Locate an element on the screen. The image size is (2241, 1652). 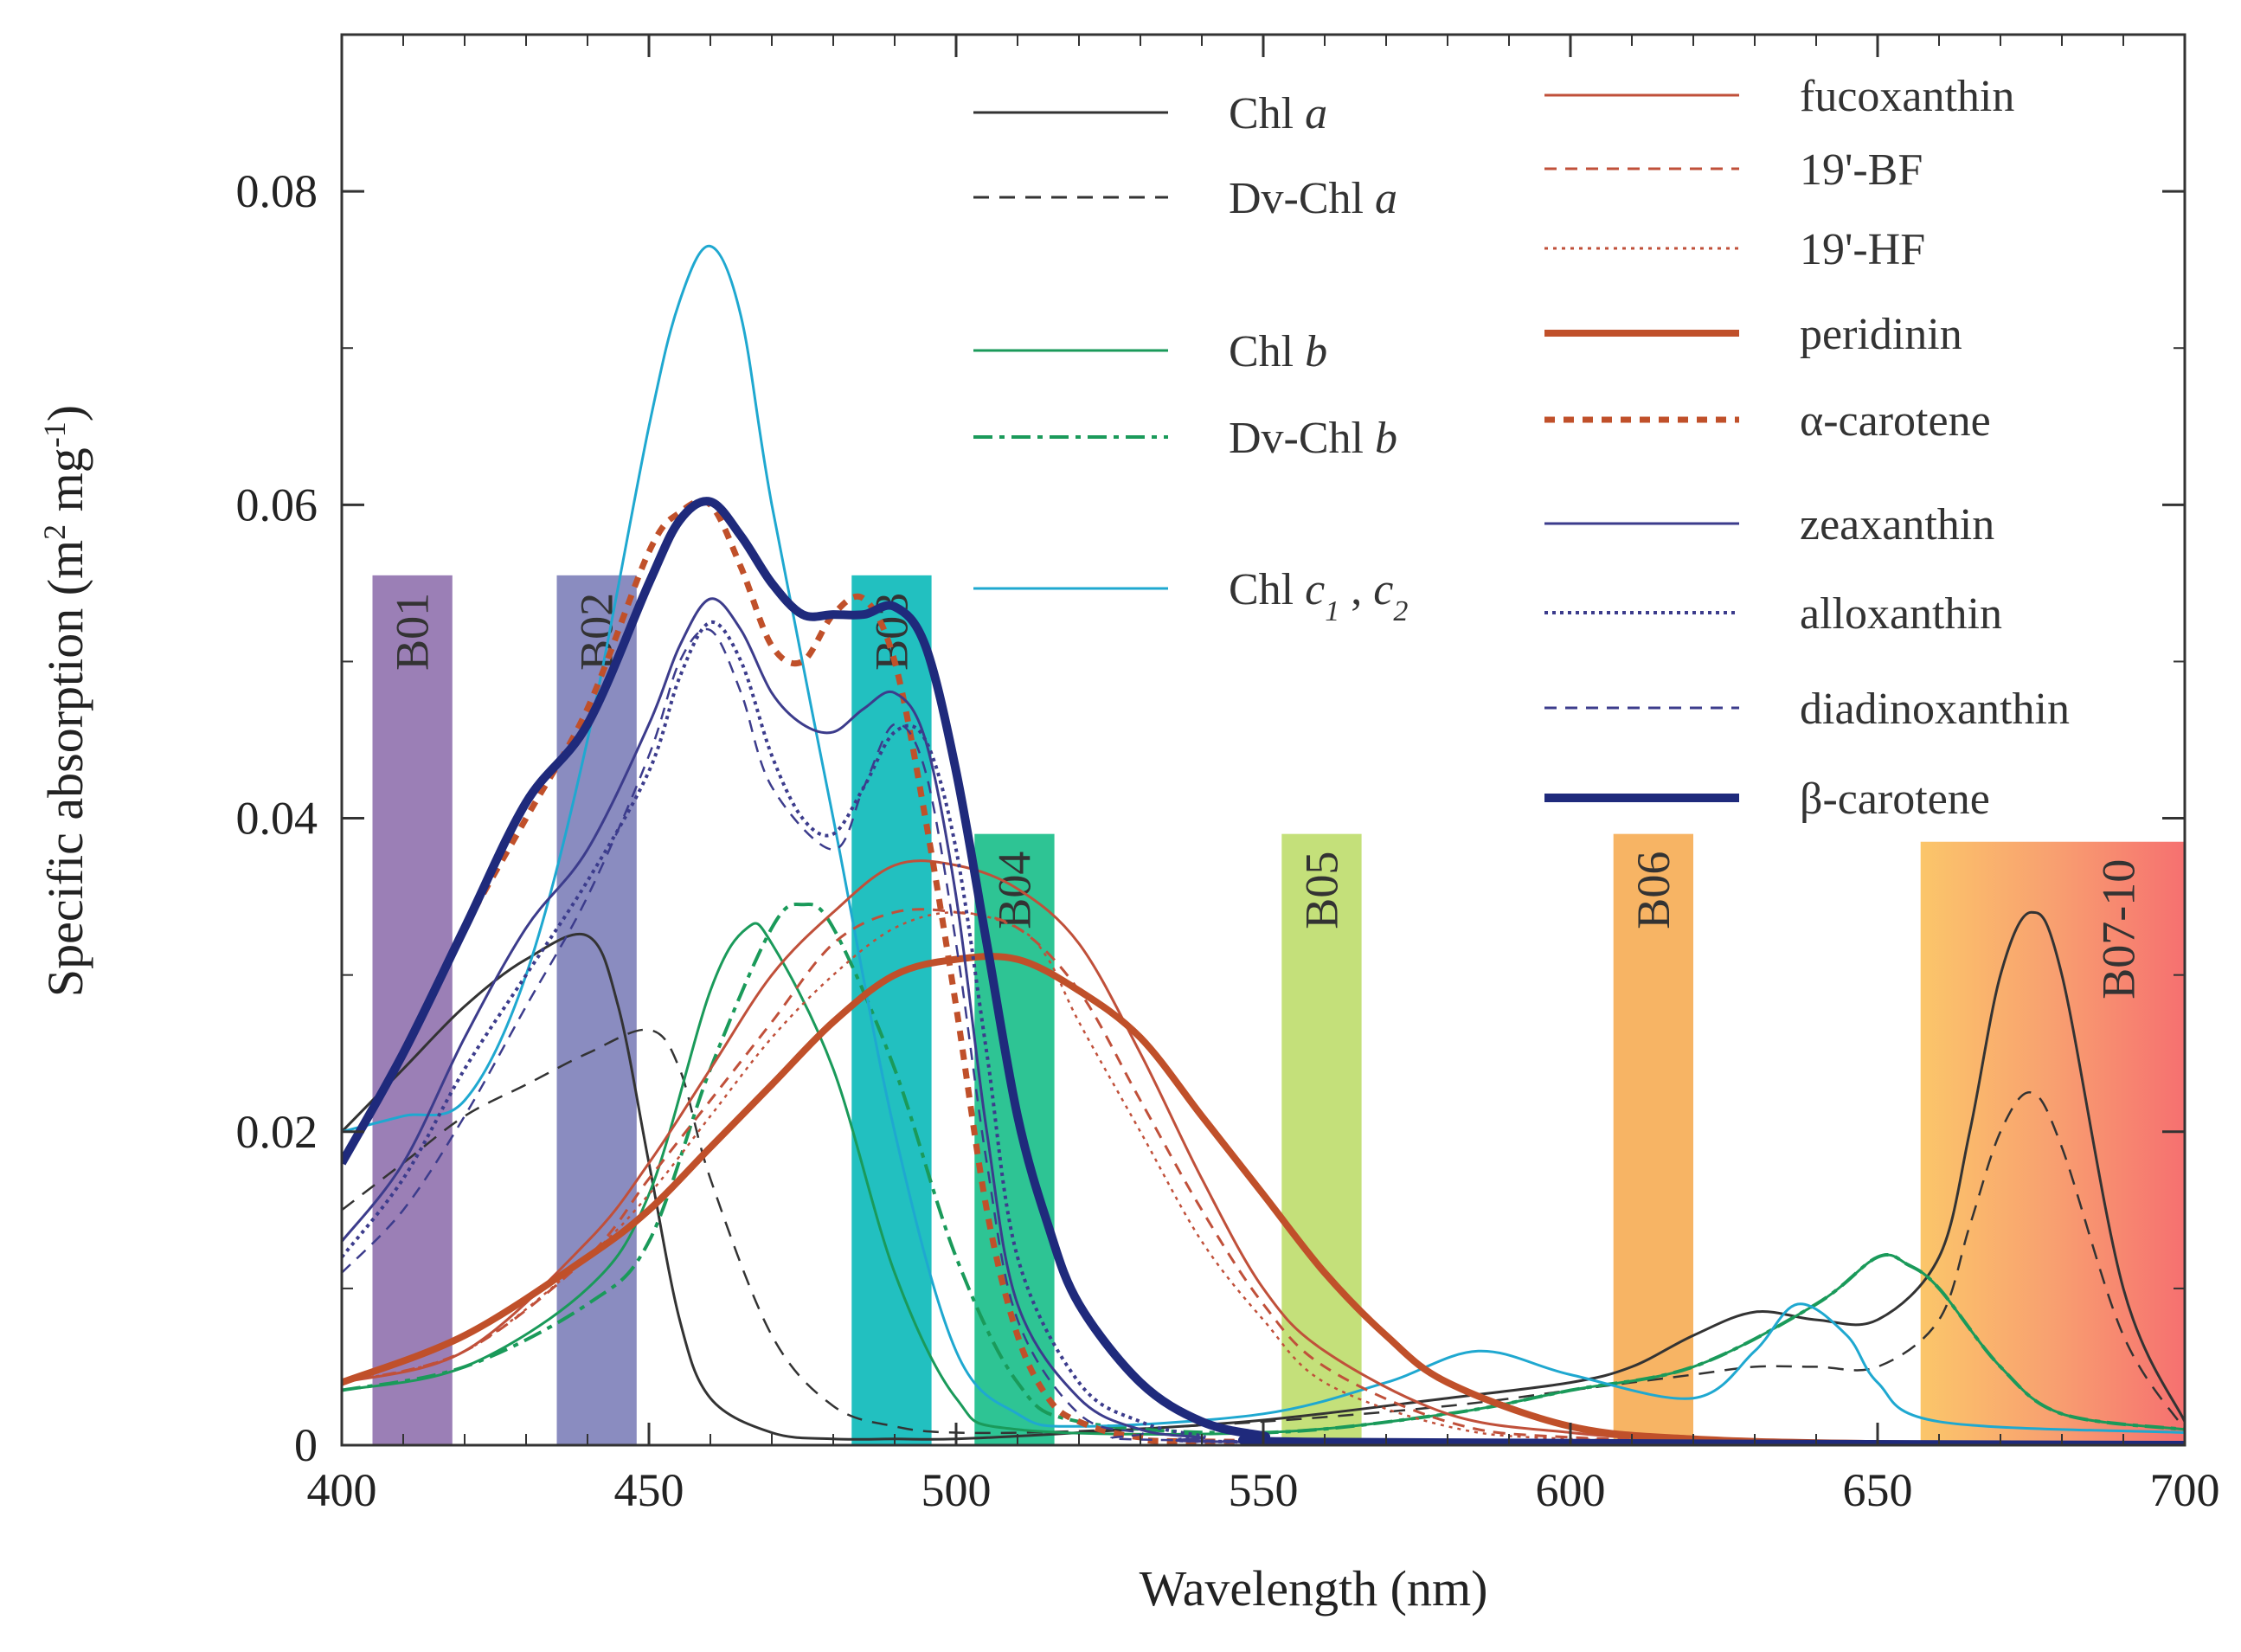
legend-label-text: alloxanthin is located at coordinates (1901, 614).